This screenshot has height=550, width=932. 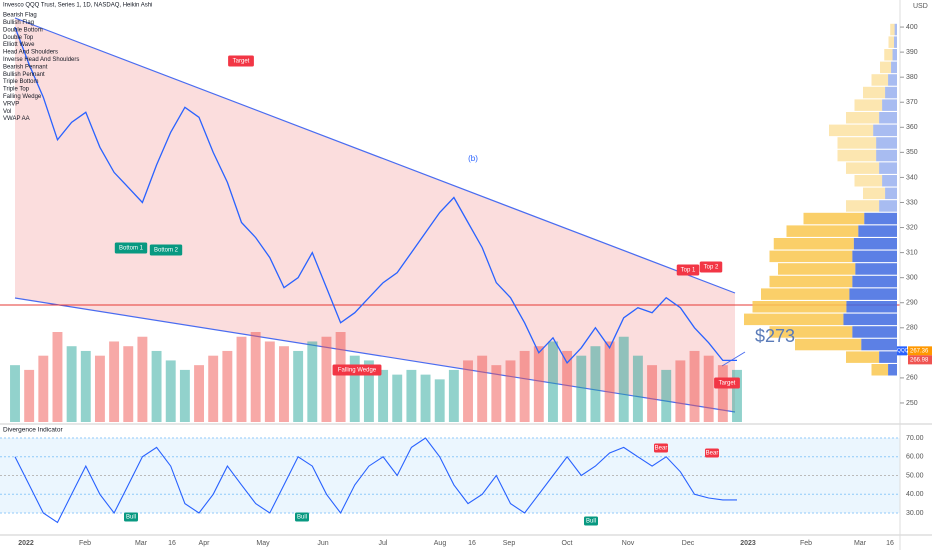 What do you see at coordinates (748, 543) in the screenshot?
I see `x-tick-label: 2023` at bounding box center [748, 543].